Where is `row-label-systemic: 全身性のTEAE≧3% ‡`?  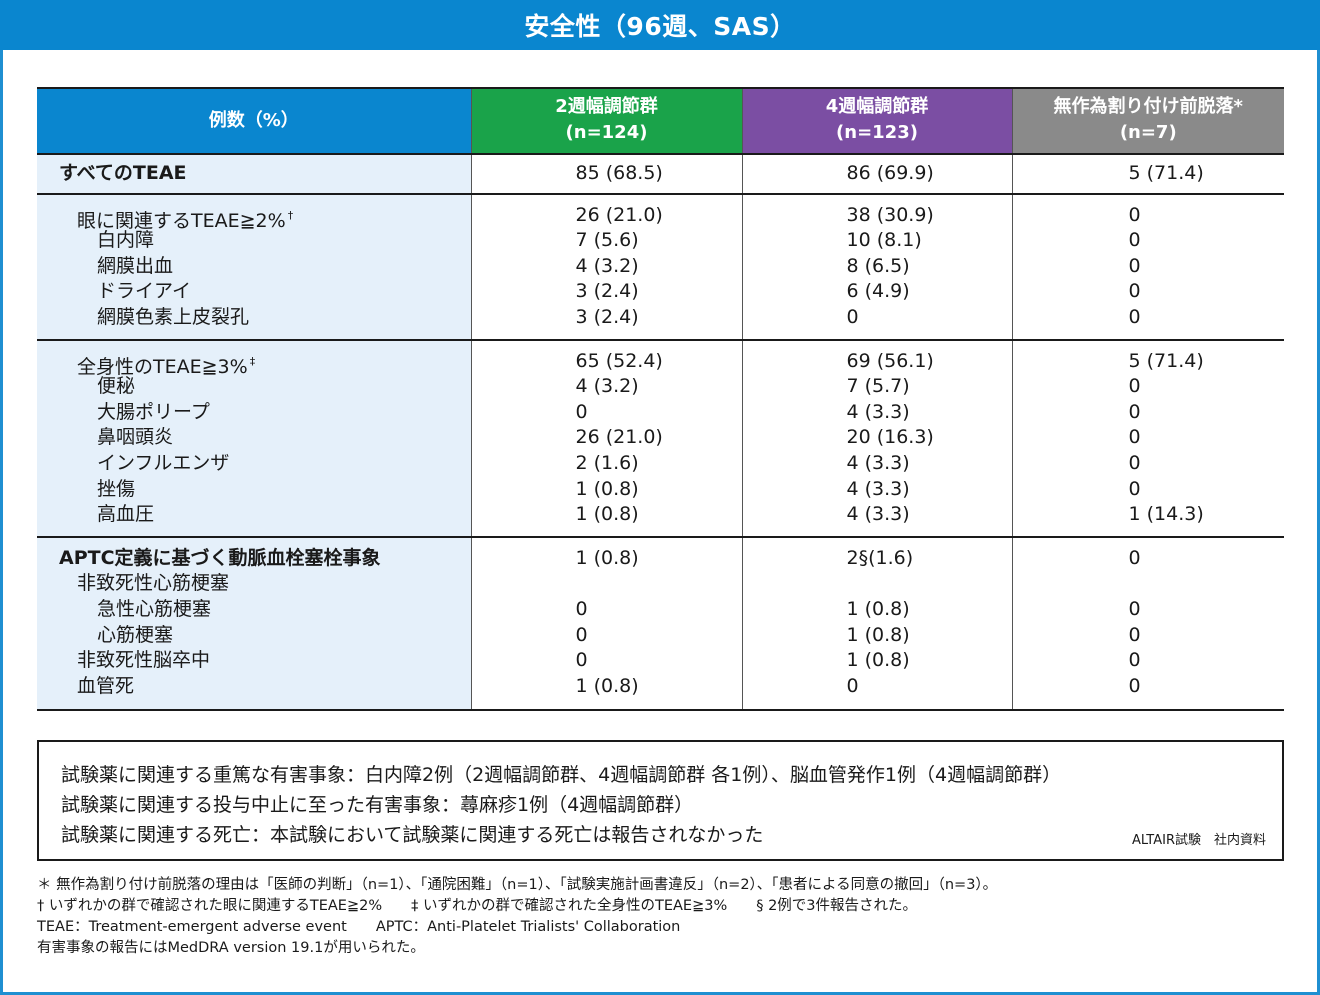 row-label-systemic: 全身性のTEAE≧3% ‡ is located at coordinates (166, 366).